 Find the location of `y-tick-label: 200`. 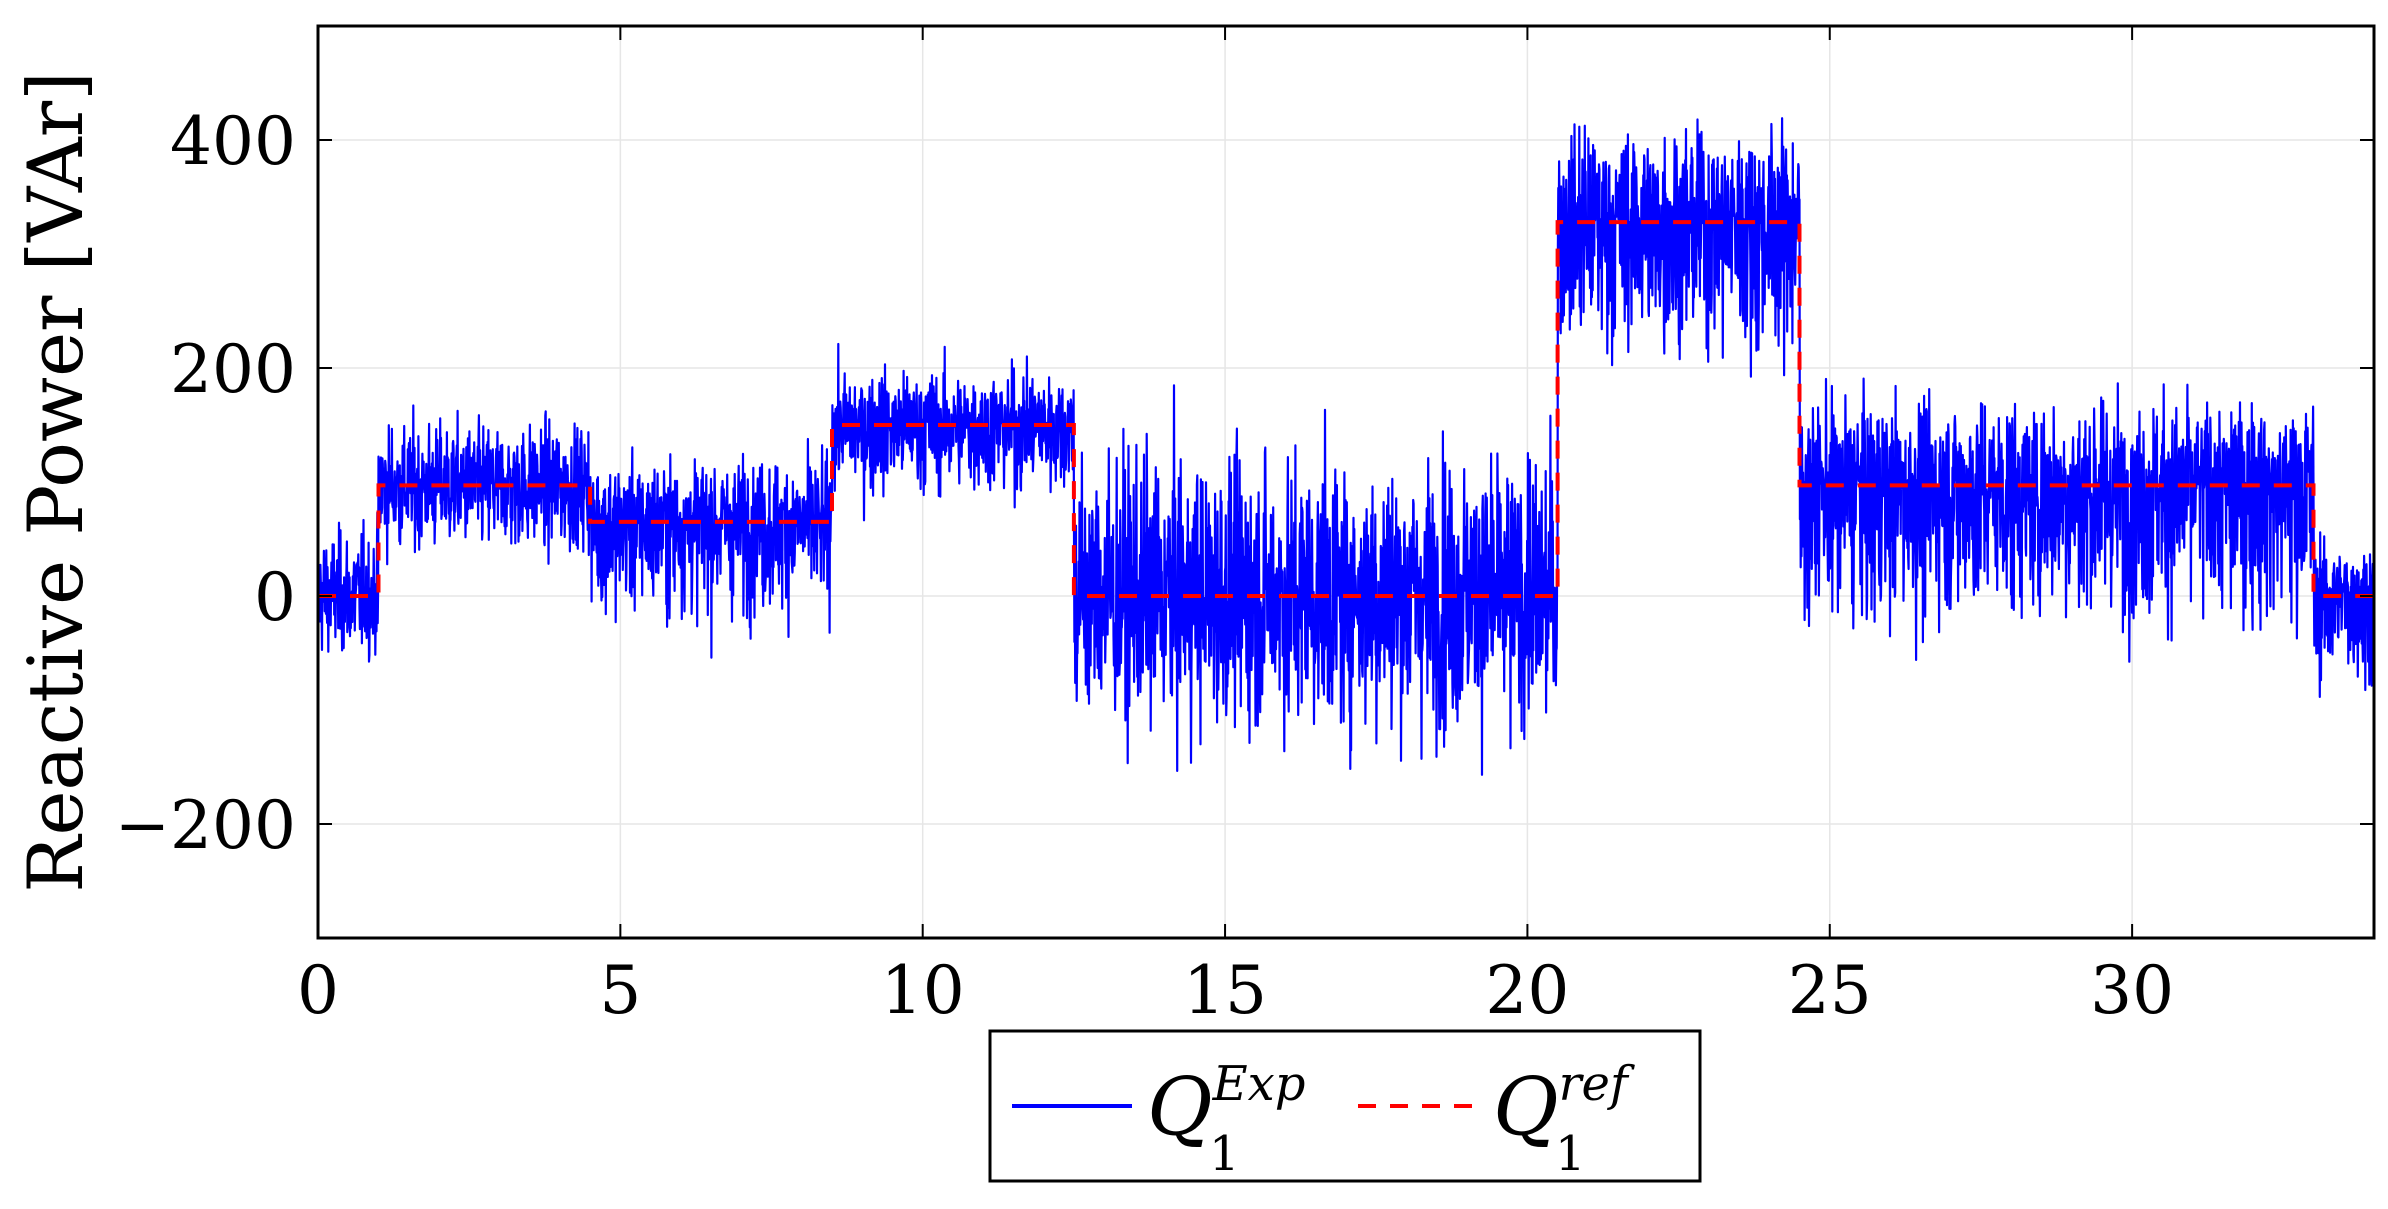

y-tick-label: 200 is located at coordinates (233, 369).